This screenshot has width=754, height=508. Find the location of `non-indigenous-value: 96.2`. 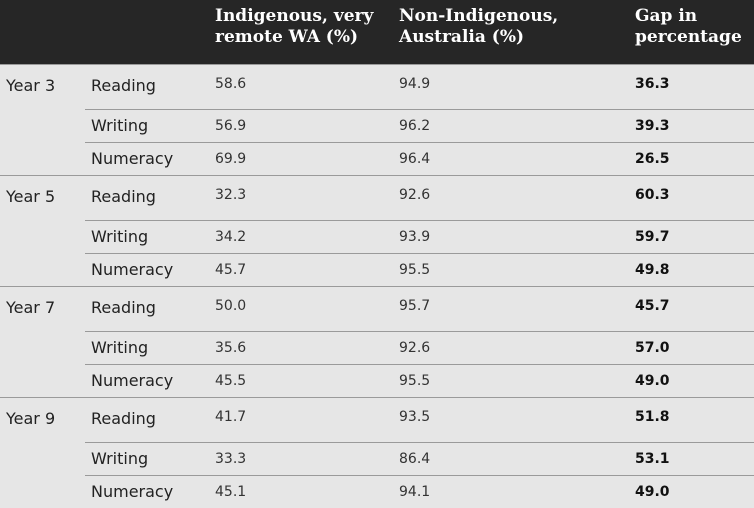

non-indigenous-value: 96.2 is located at coordinates (511, 125).